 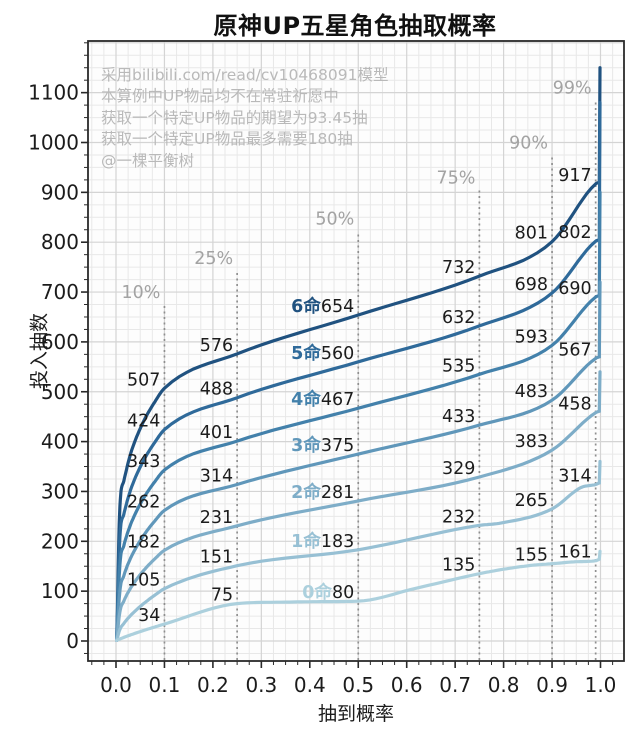 What do you see at coordinates (574, 176) in the screenshot?
I see `data-label: 917` at bounding box center [574, 176].